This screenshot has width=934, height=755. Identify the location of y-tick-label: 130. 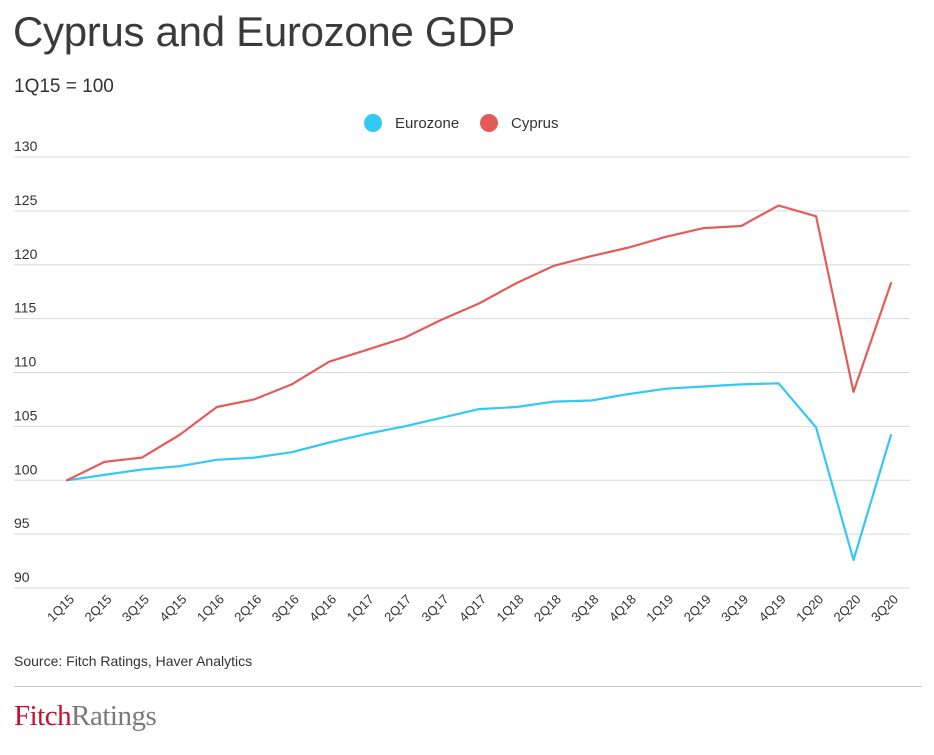
(26, 146).